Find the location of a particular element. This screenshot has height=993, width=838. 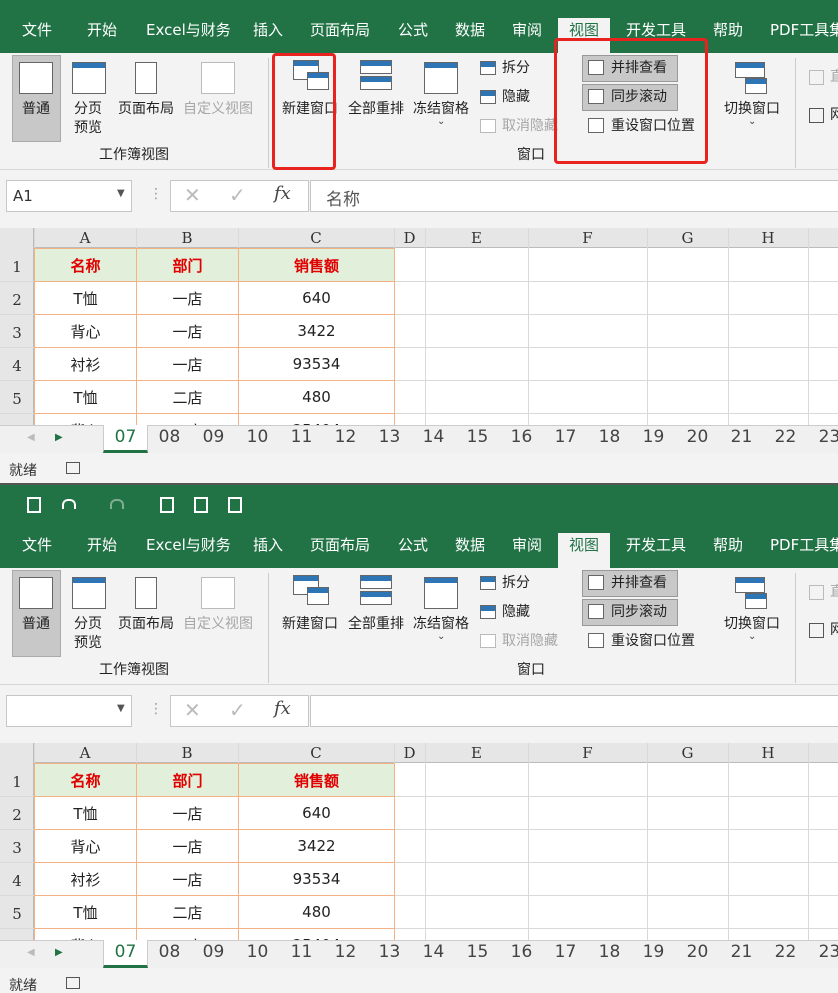

cell: 640 is located at coordinates (316, 298).